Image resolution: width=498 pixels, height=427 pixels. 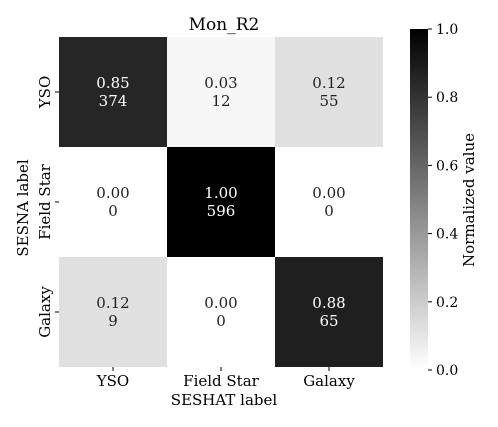 What do you see at coordinates (224, 400) in the screenshot?
I see `x-axis-label: SESHAT label` at bounding box center [224, 400].